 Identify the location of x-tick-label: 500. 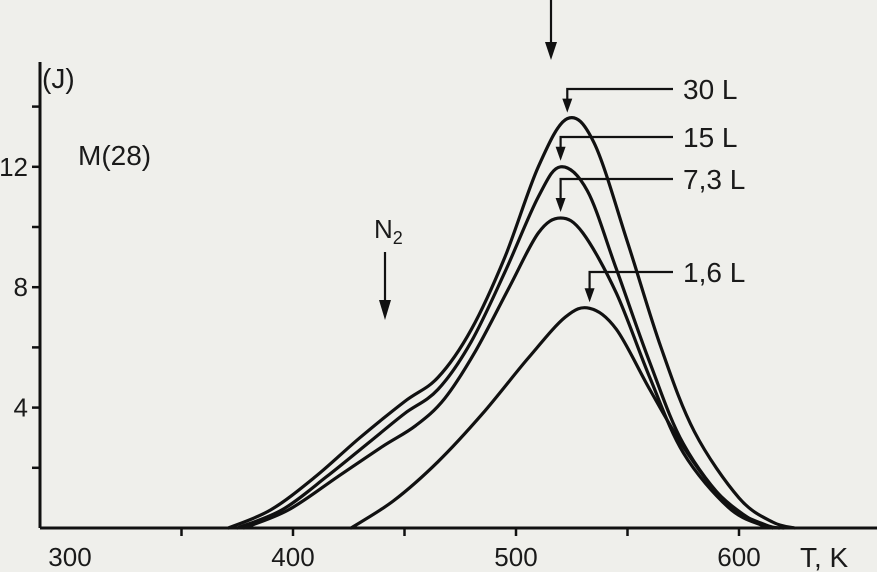
(515, 557).